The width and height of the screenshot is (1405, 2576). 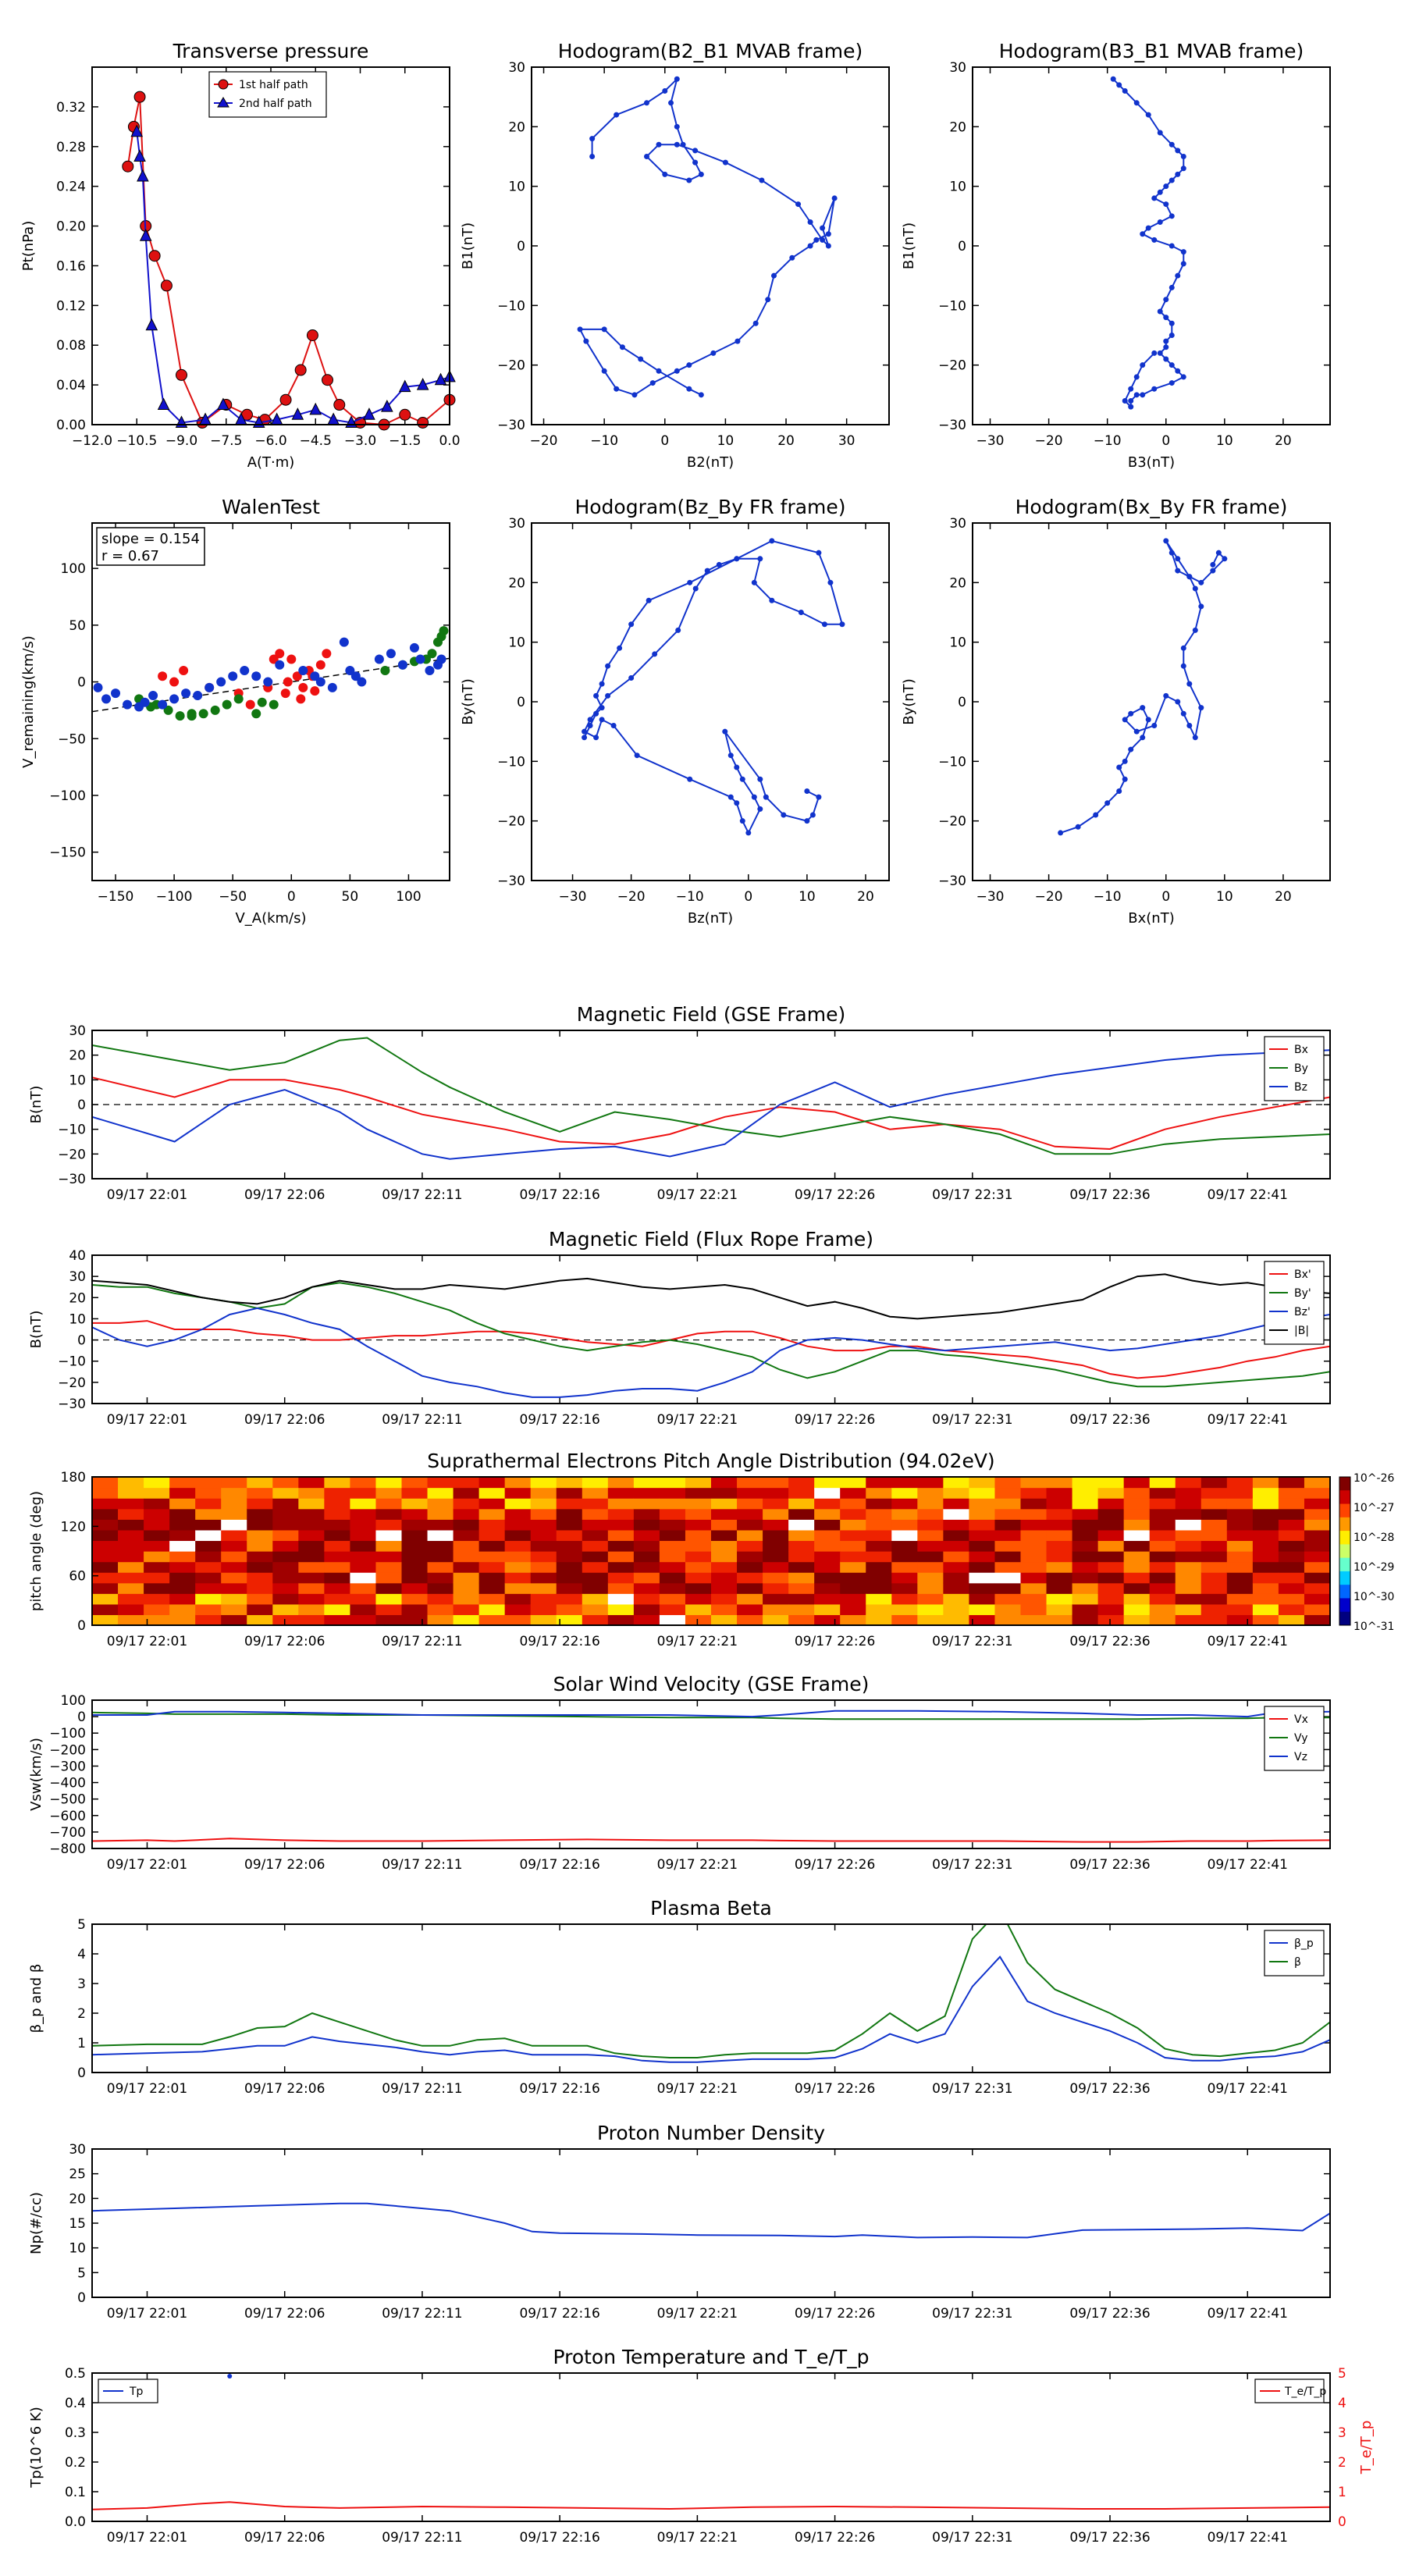 I want to click on x-tick-label: 09/17 22:26, so click(x=835, y=2538).